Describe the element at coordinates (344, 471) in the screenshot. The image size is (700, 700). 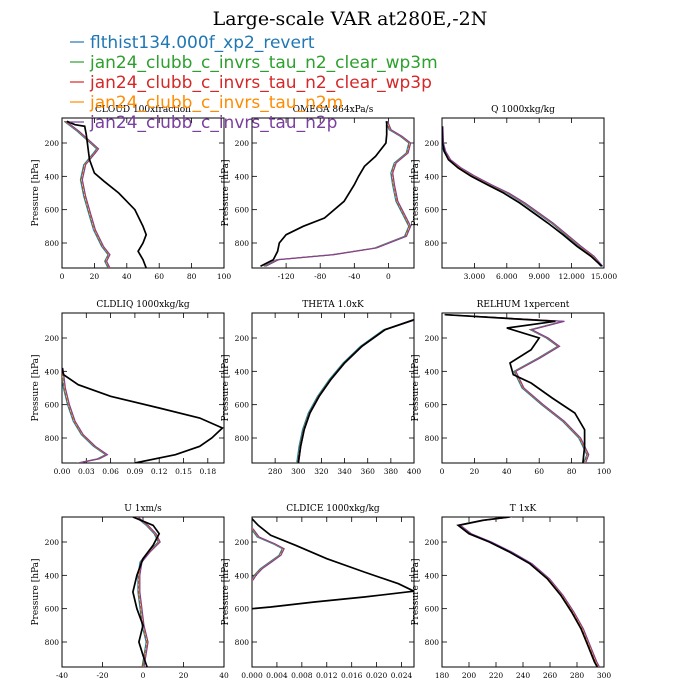
I see `x-tick-label: 340` at that location.